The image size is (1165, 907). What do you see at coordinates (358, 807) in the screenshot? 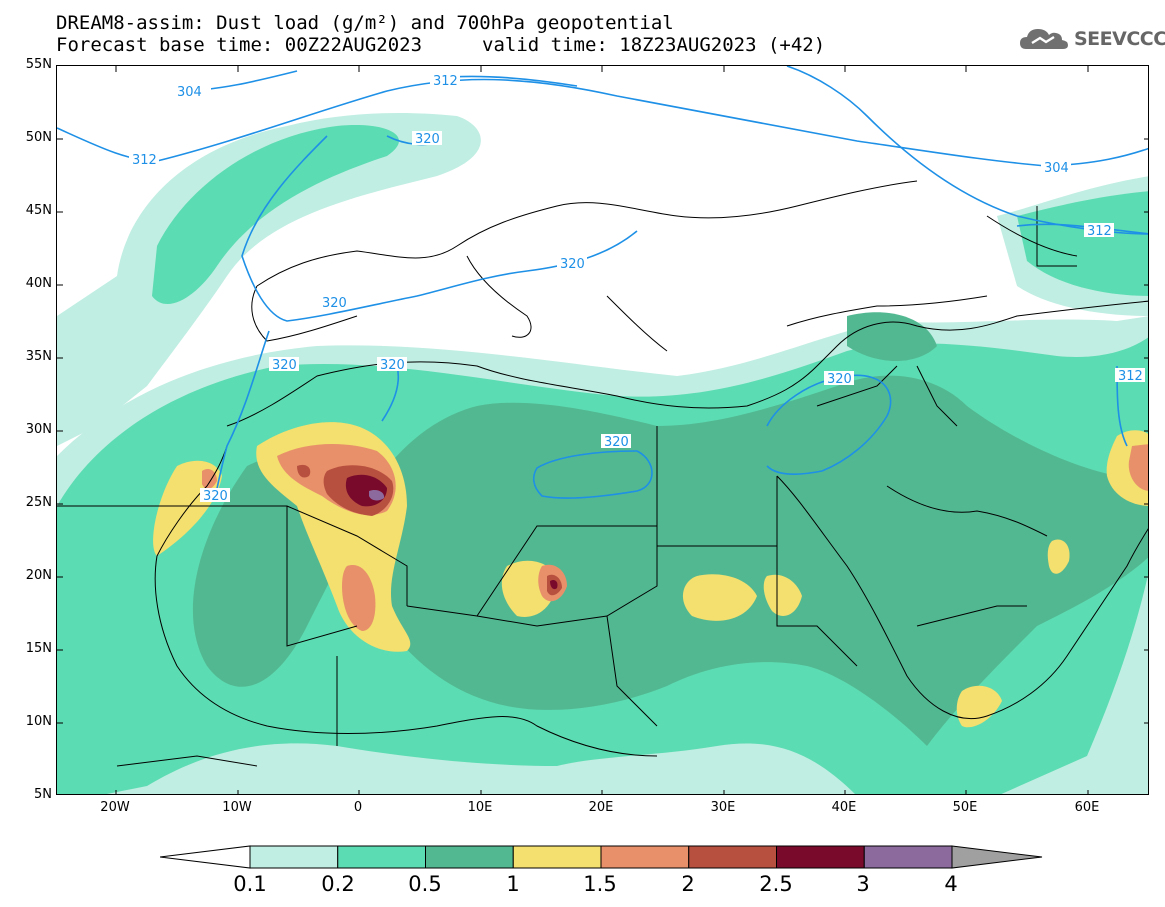
I see `lon-label: 0` at bounding box center [358, 807].